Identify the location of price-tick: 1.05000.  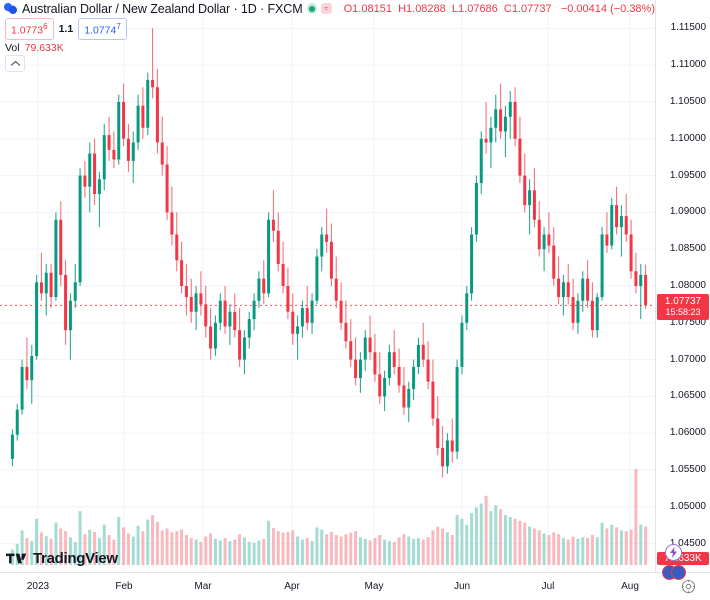
(687, 506).